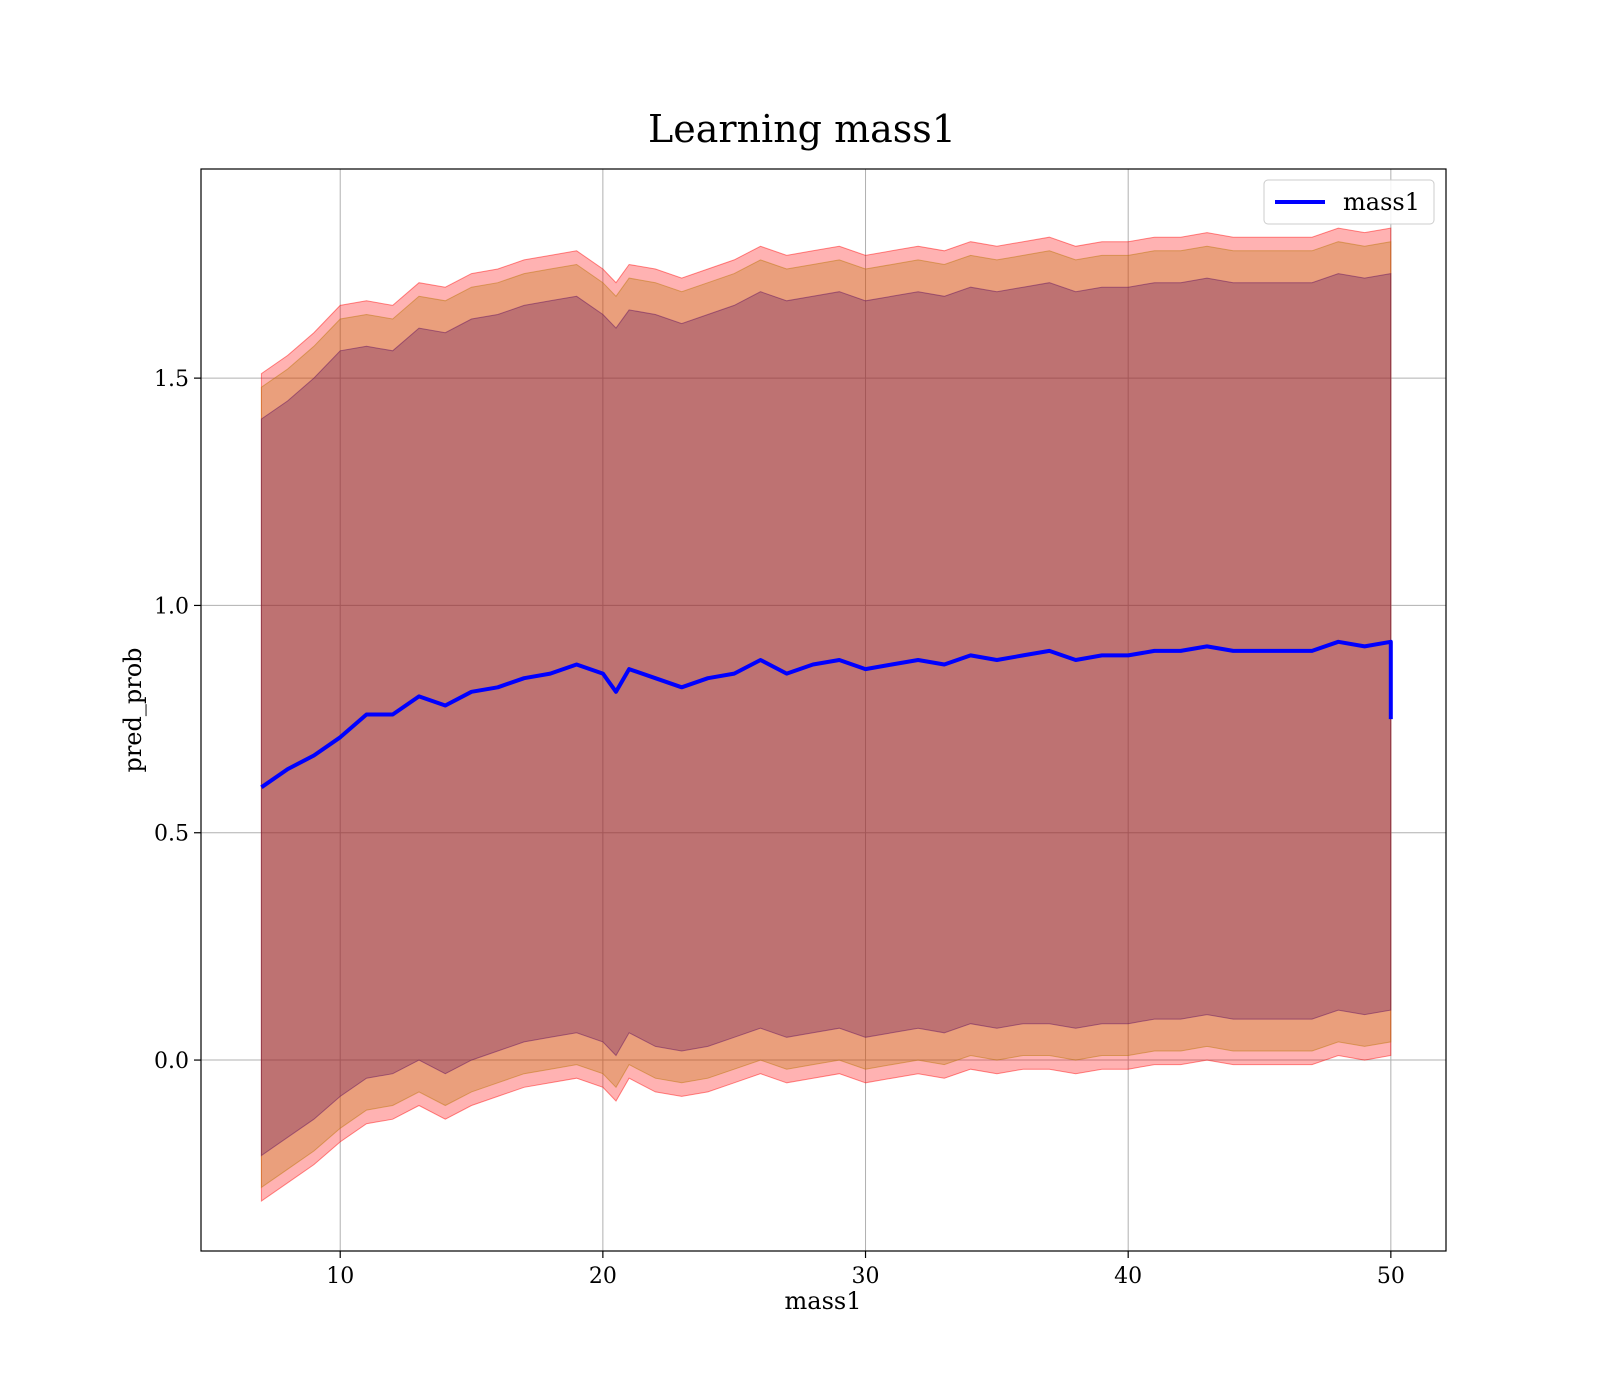 Image resolution: width=1600 pixels, height=1400 pixels. What do you see at coordinates (177, 720) in the screenshot?
I see `y-axis-ticks: 0.0 0.5 1.0 1.5` at bounding box center [177, 720].